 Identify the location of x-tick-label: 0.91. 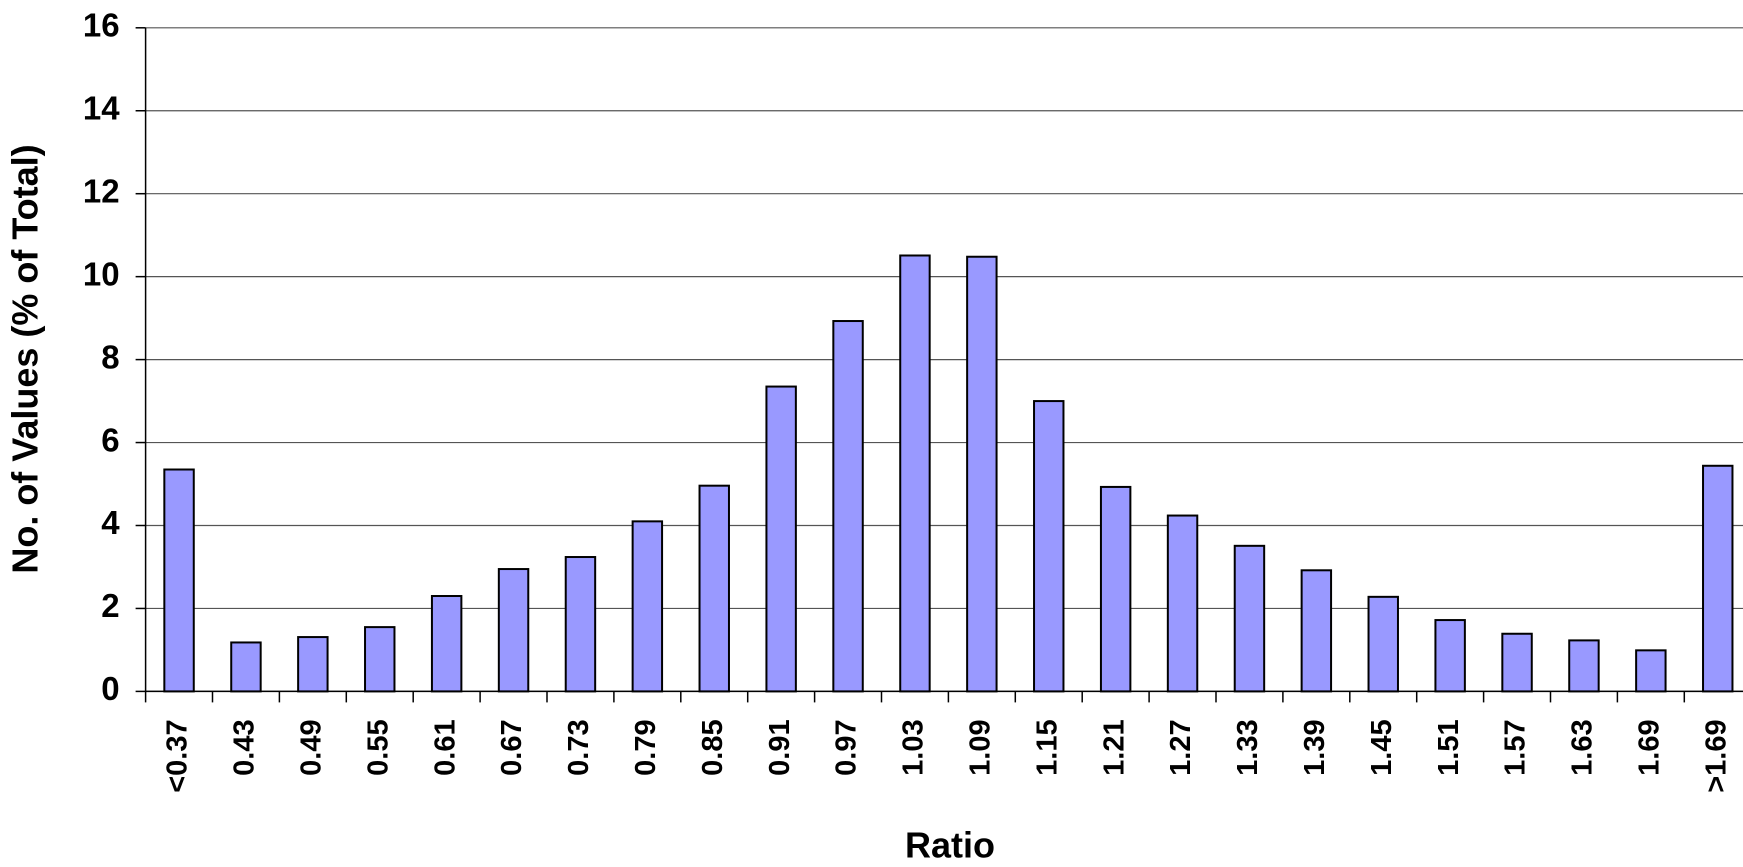
(780, 747).